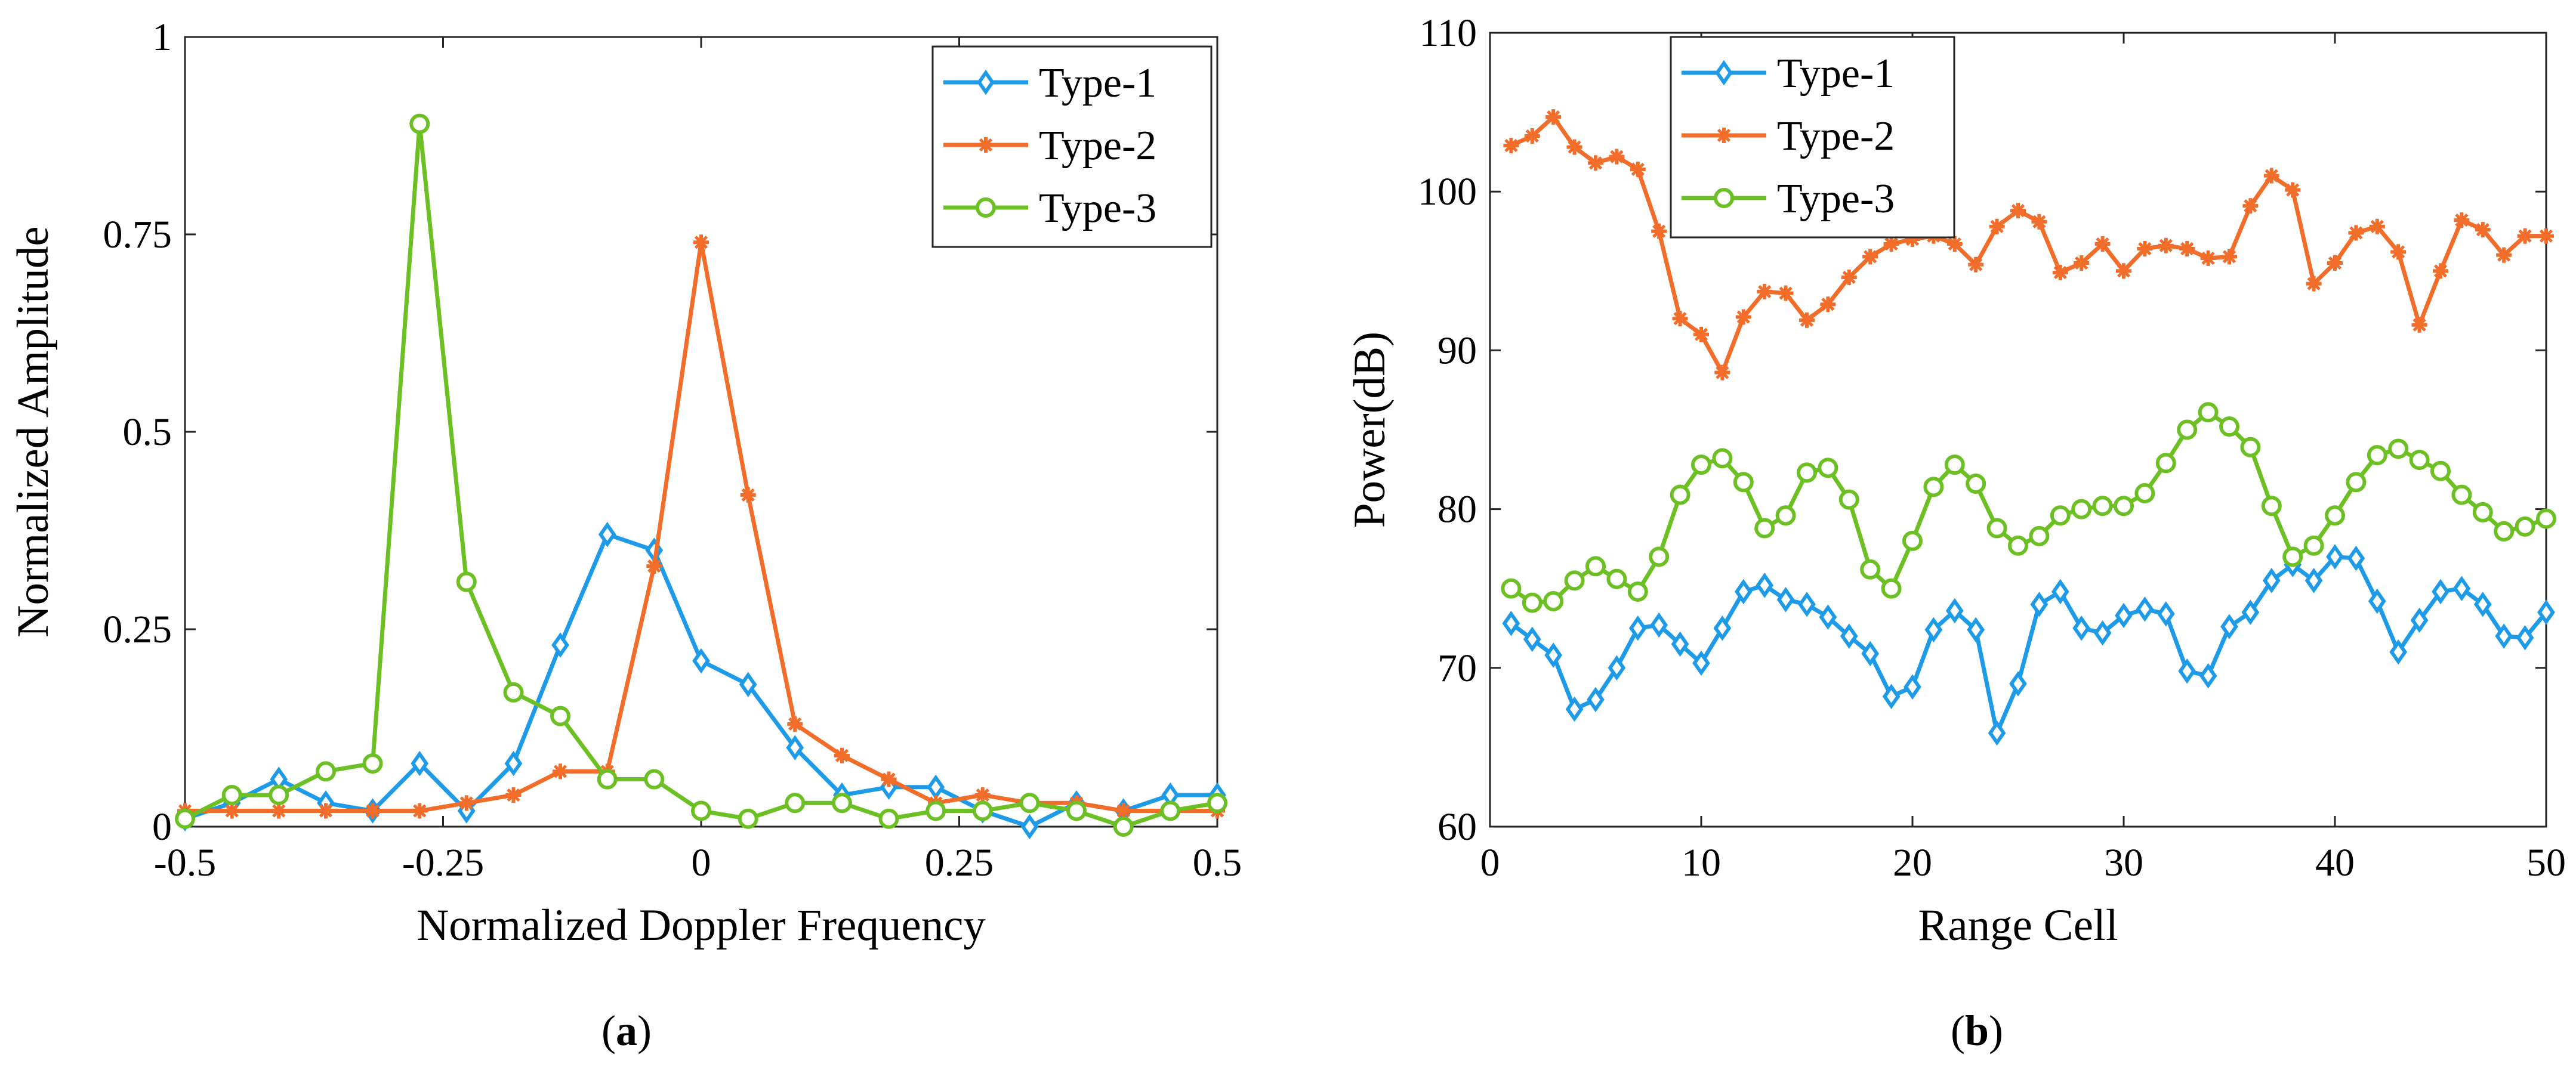 This screenshot has height=1070, width=2576. Describe the element at coordinates (33, 431) in the screenshot. I see `y-axis-label: Normalized Amplitude` at that location.